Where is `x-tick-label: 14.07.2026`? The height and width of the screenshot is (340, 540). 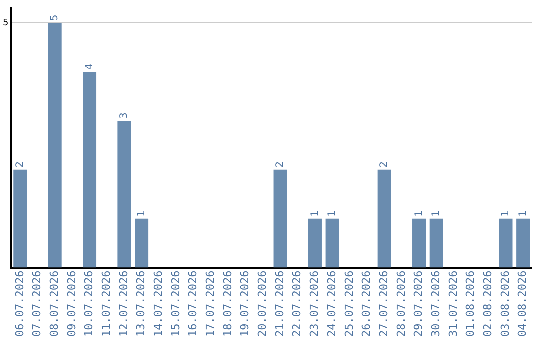
x-tick-label: 14.07.2026 is located at coordinates (158, 304).